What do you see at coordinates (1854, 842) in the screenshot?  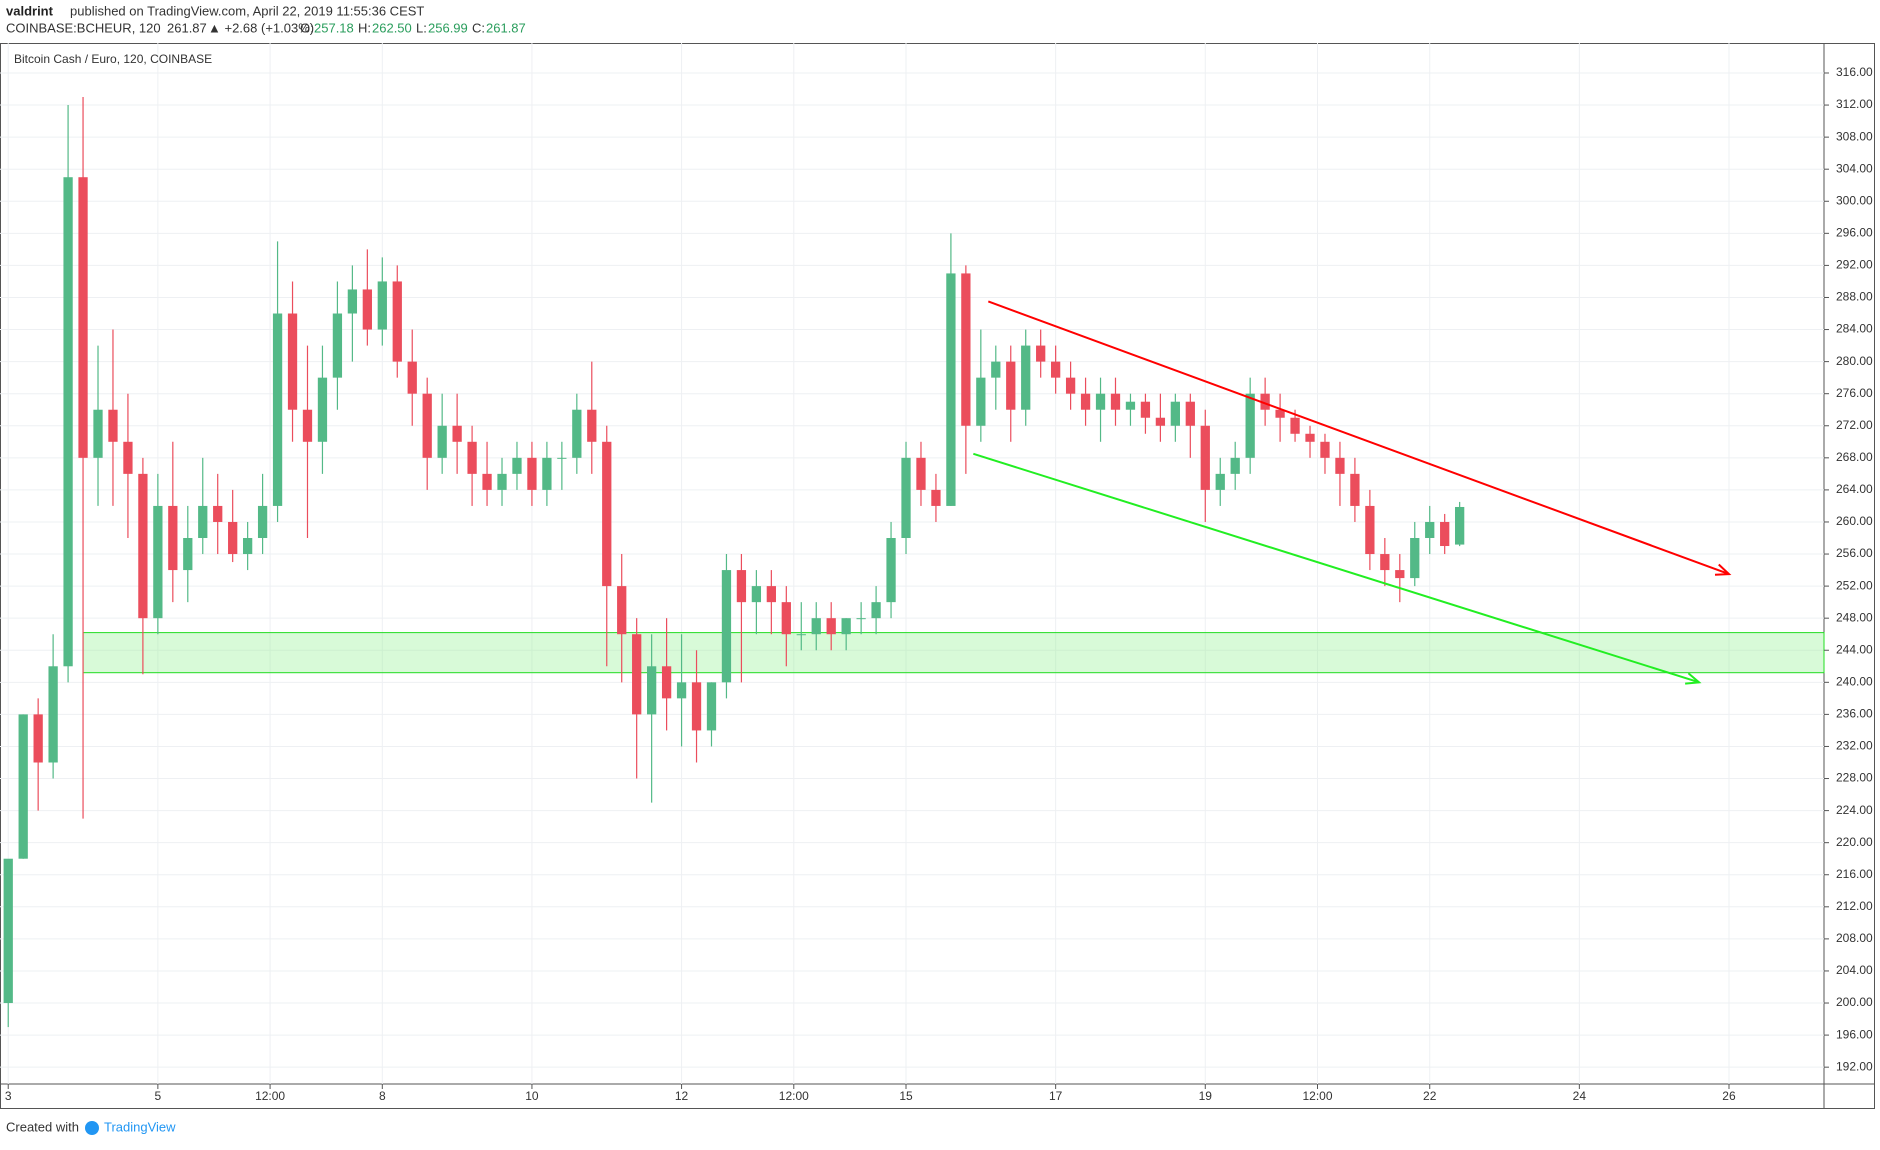 I see `y-tick-label: 220.00` at bounding box center [1854, 842].